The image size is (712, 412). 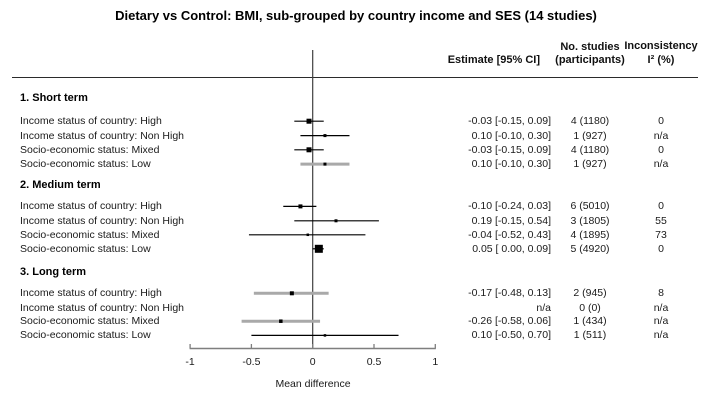 What do you see at coordinates (590, 220) in the screenshot?
I see `studies-value: 3 (1805)` at bounding box center [590, 220].